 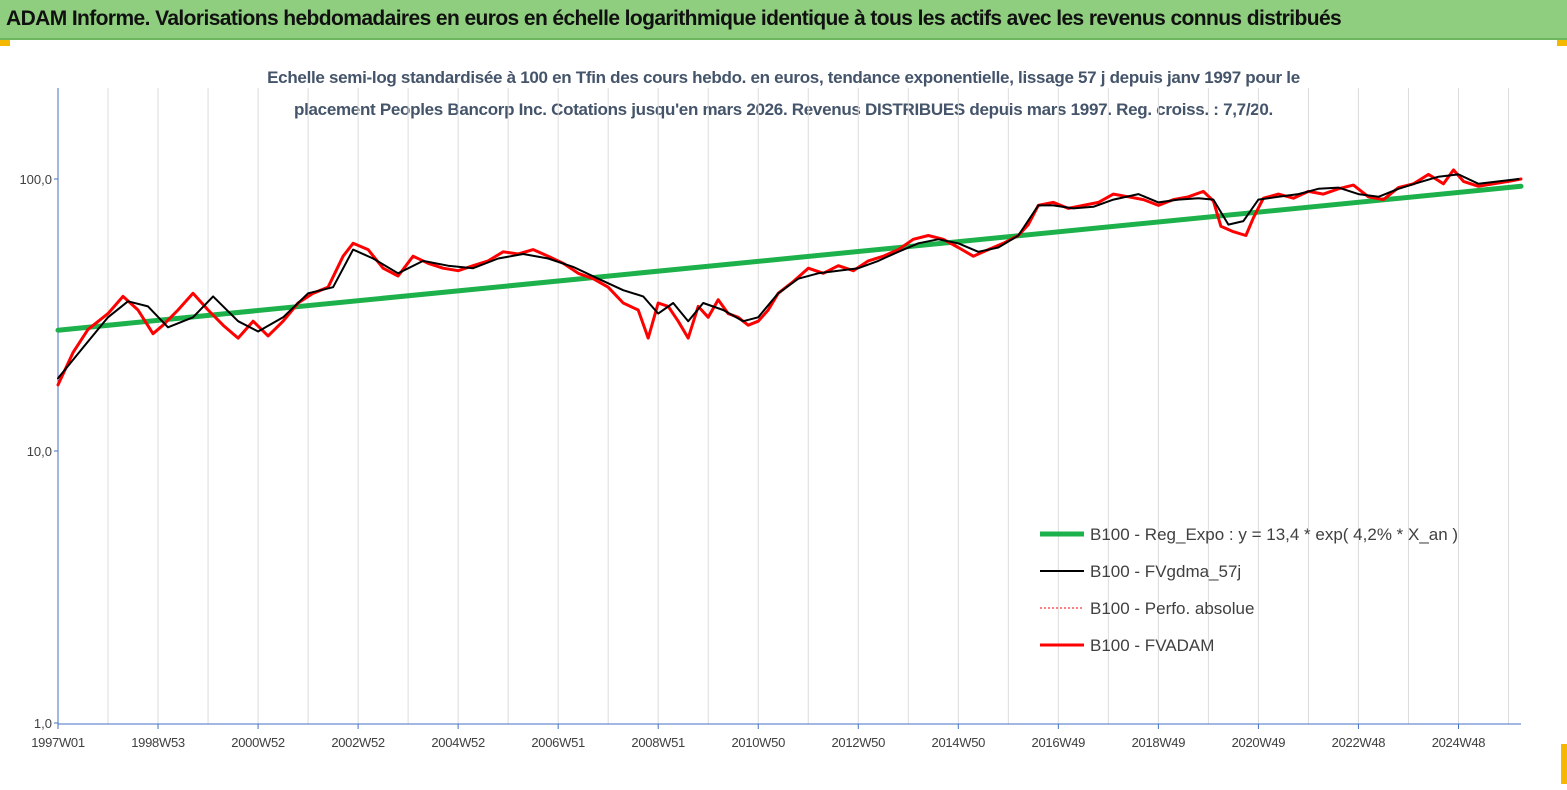 I want to click on x-tick-label: 2002W52, so click(x=358, y=742).